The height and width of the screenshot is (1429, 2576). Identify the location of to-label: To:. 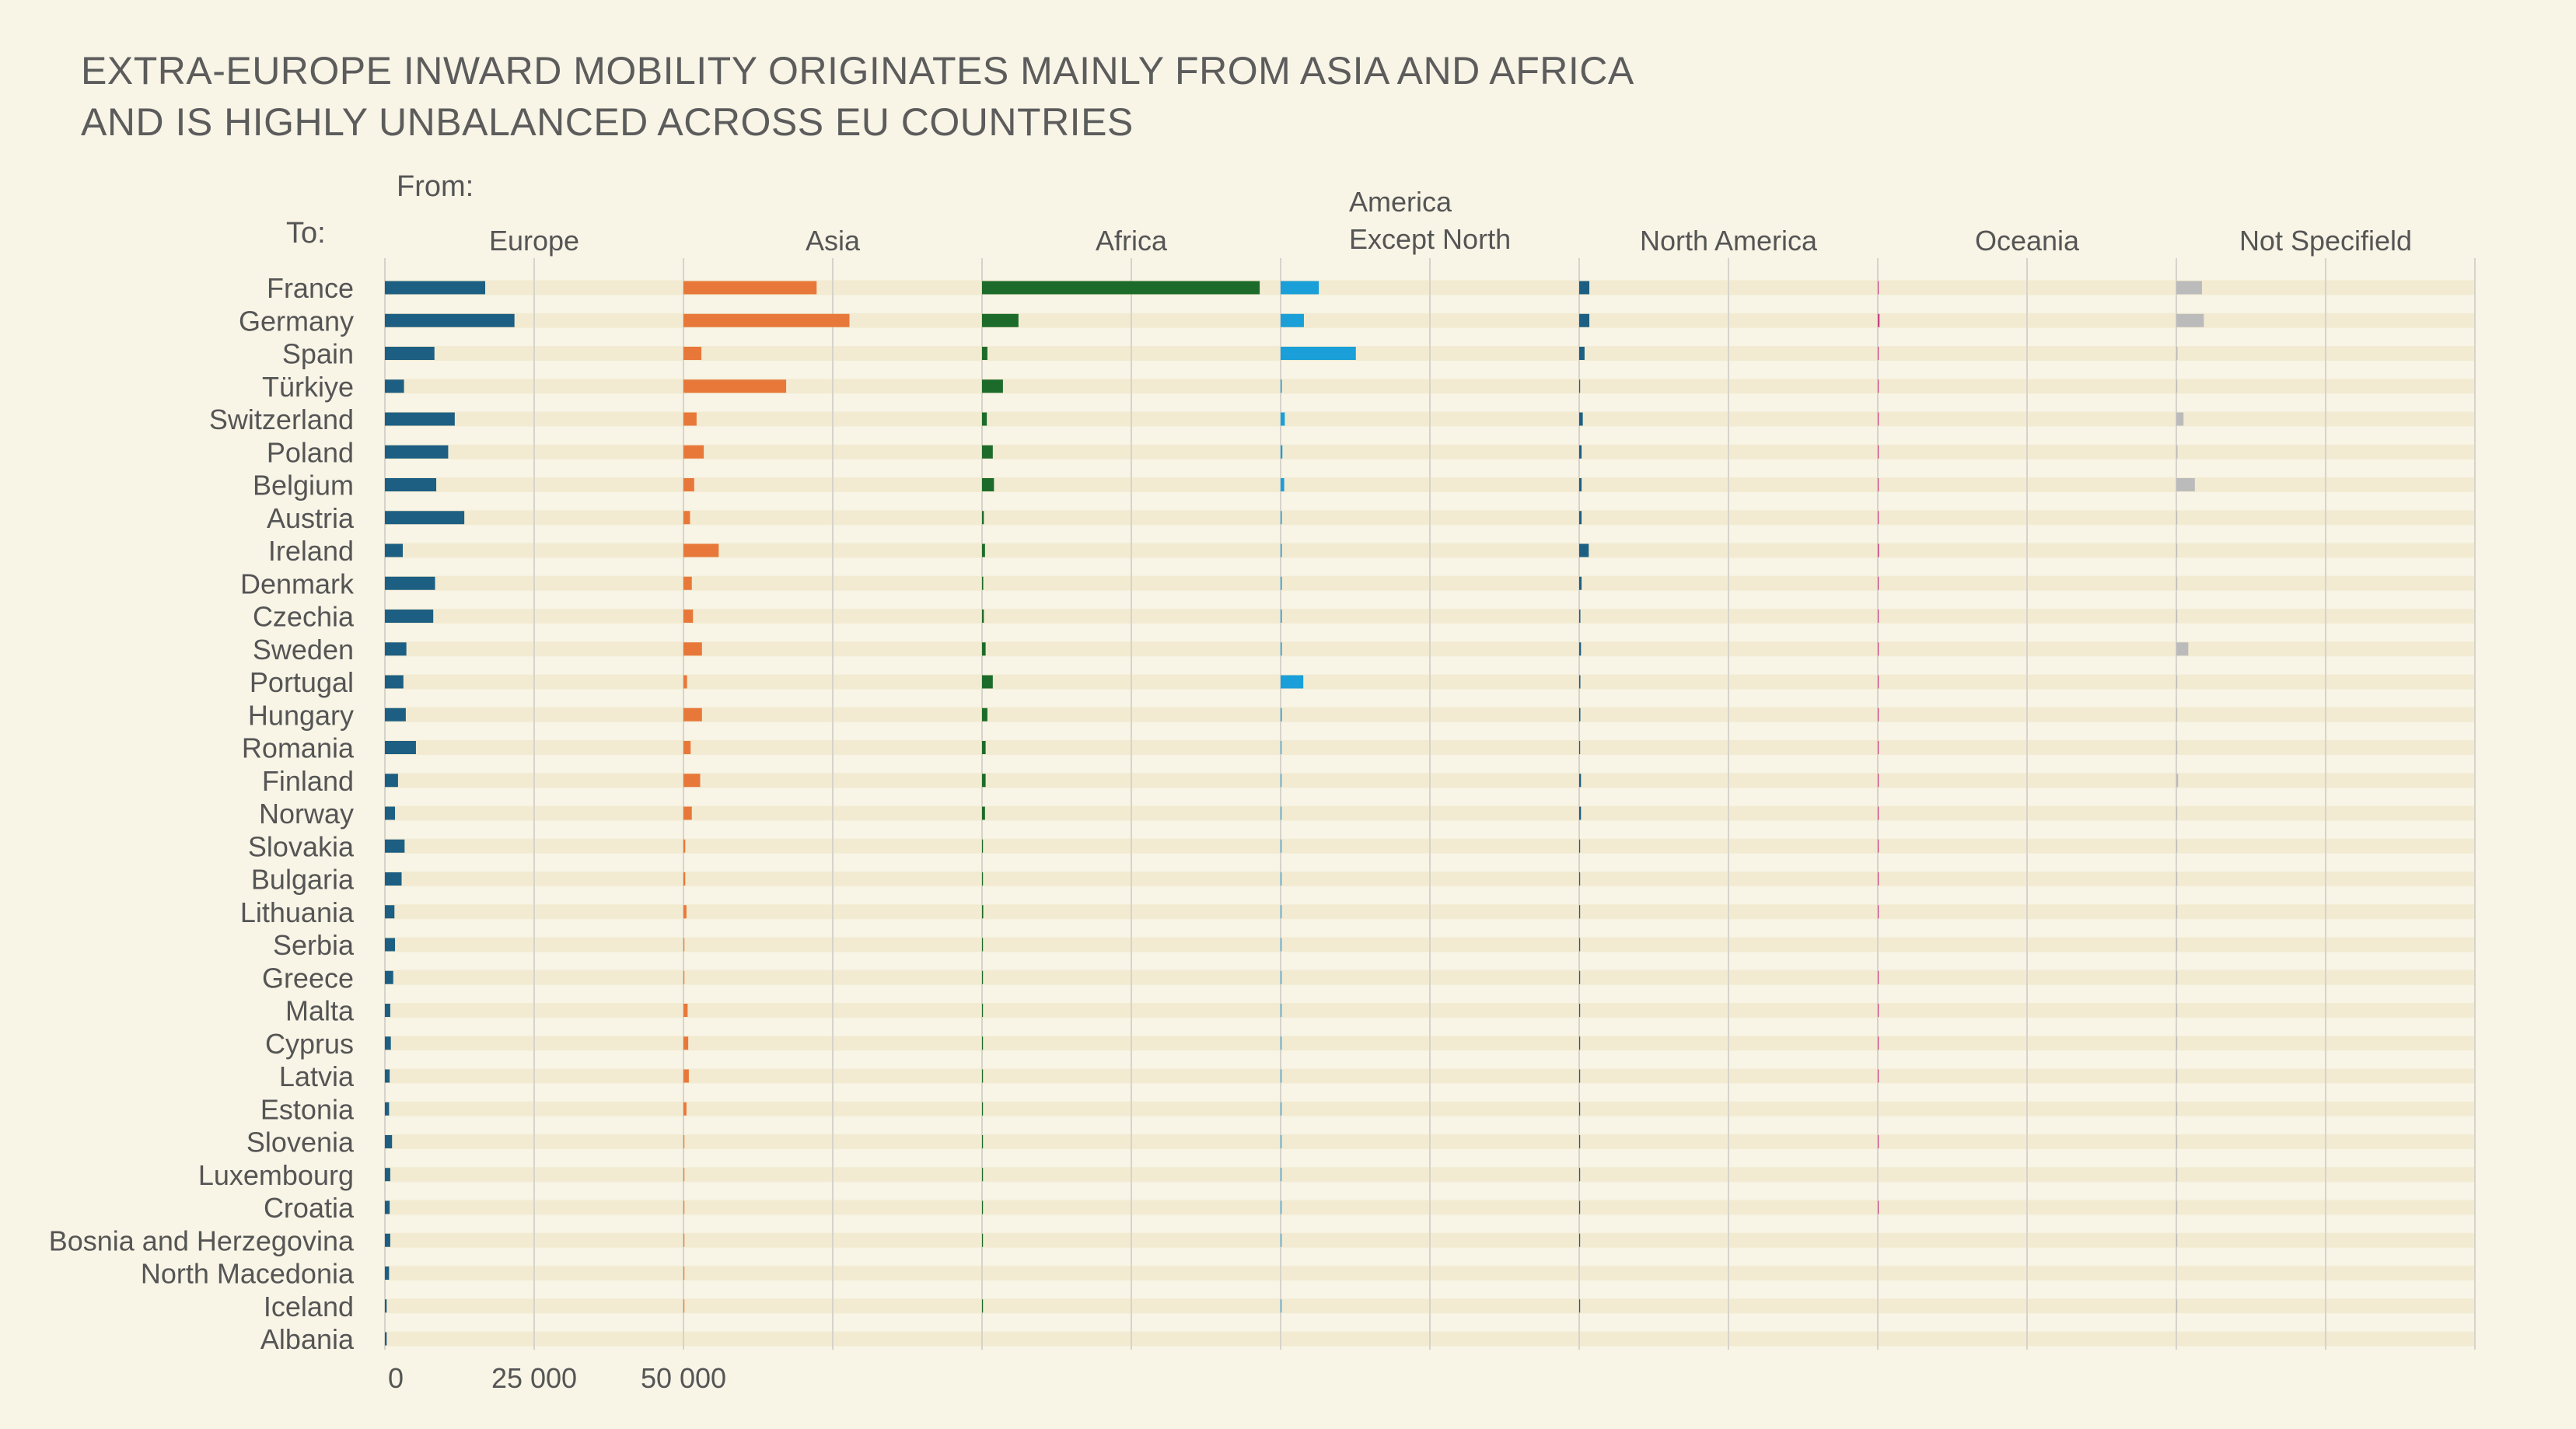
(306, 234).